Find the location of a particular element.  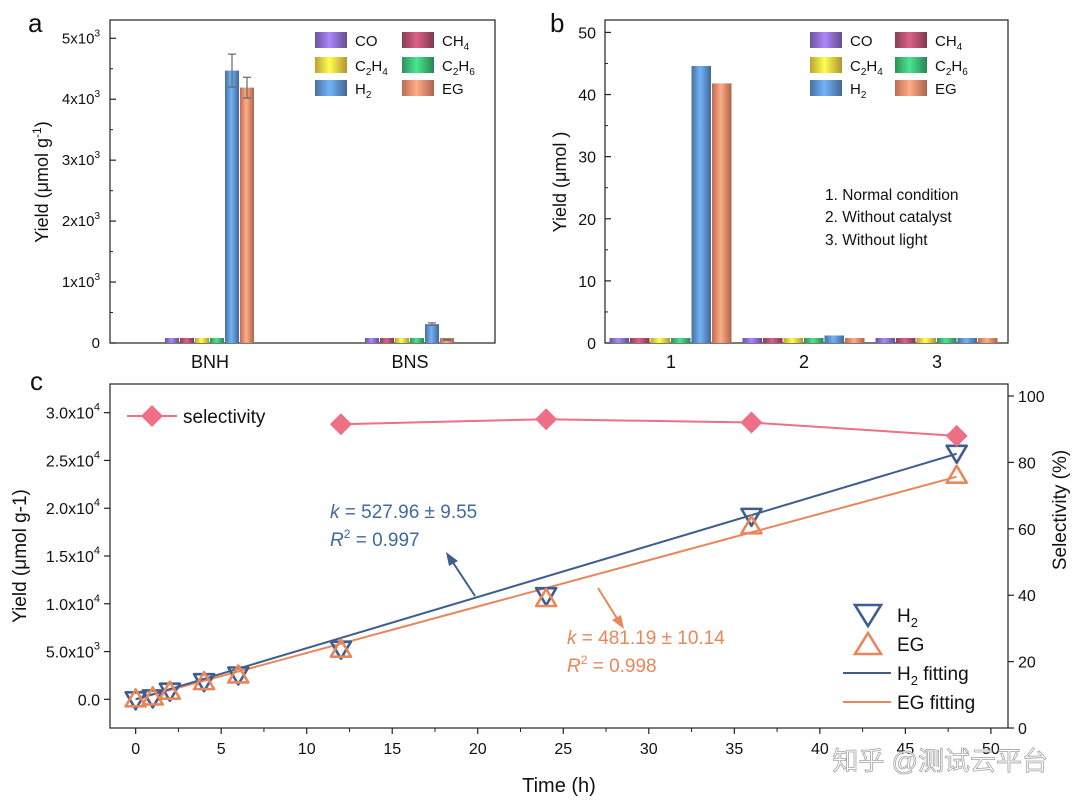

legend-c2h4-swatch is located at coordinates (331, 65).